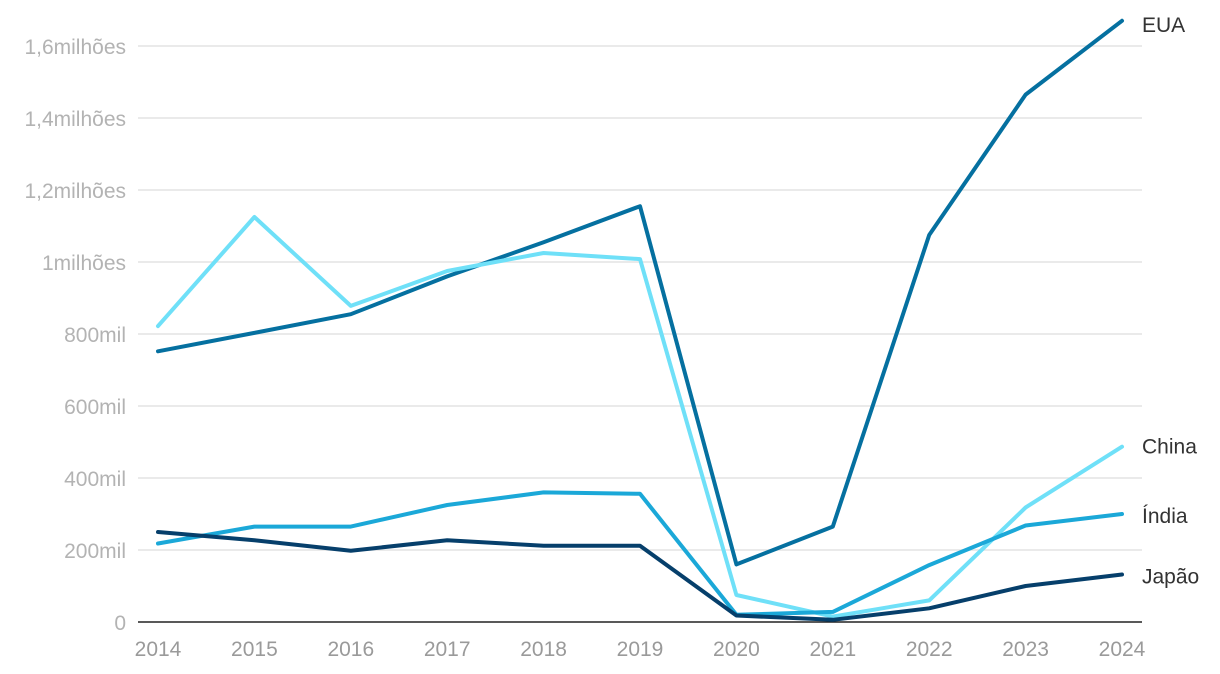 This screenshot has width=1220, height=674. I want to click on y-tick-label: 400mil, so click(95, 479).